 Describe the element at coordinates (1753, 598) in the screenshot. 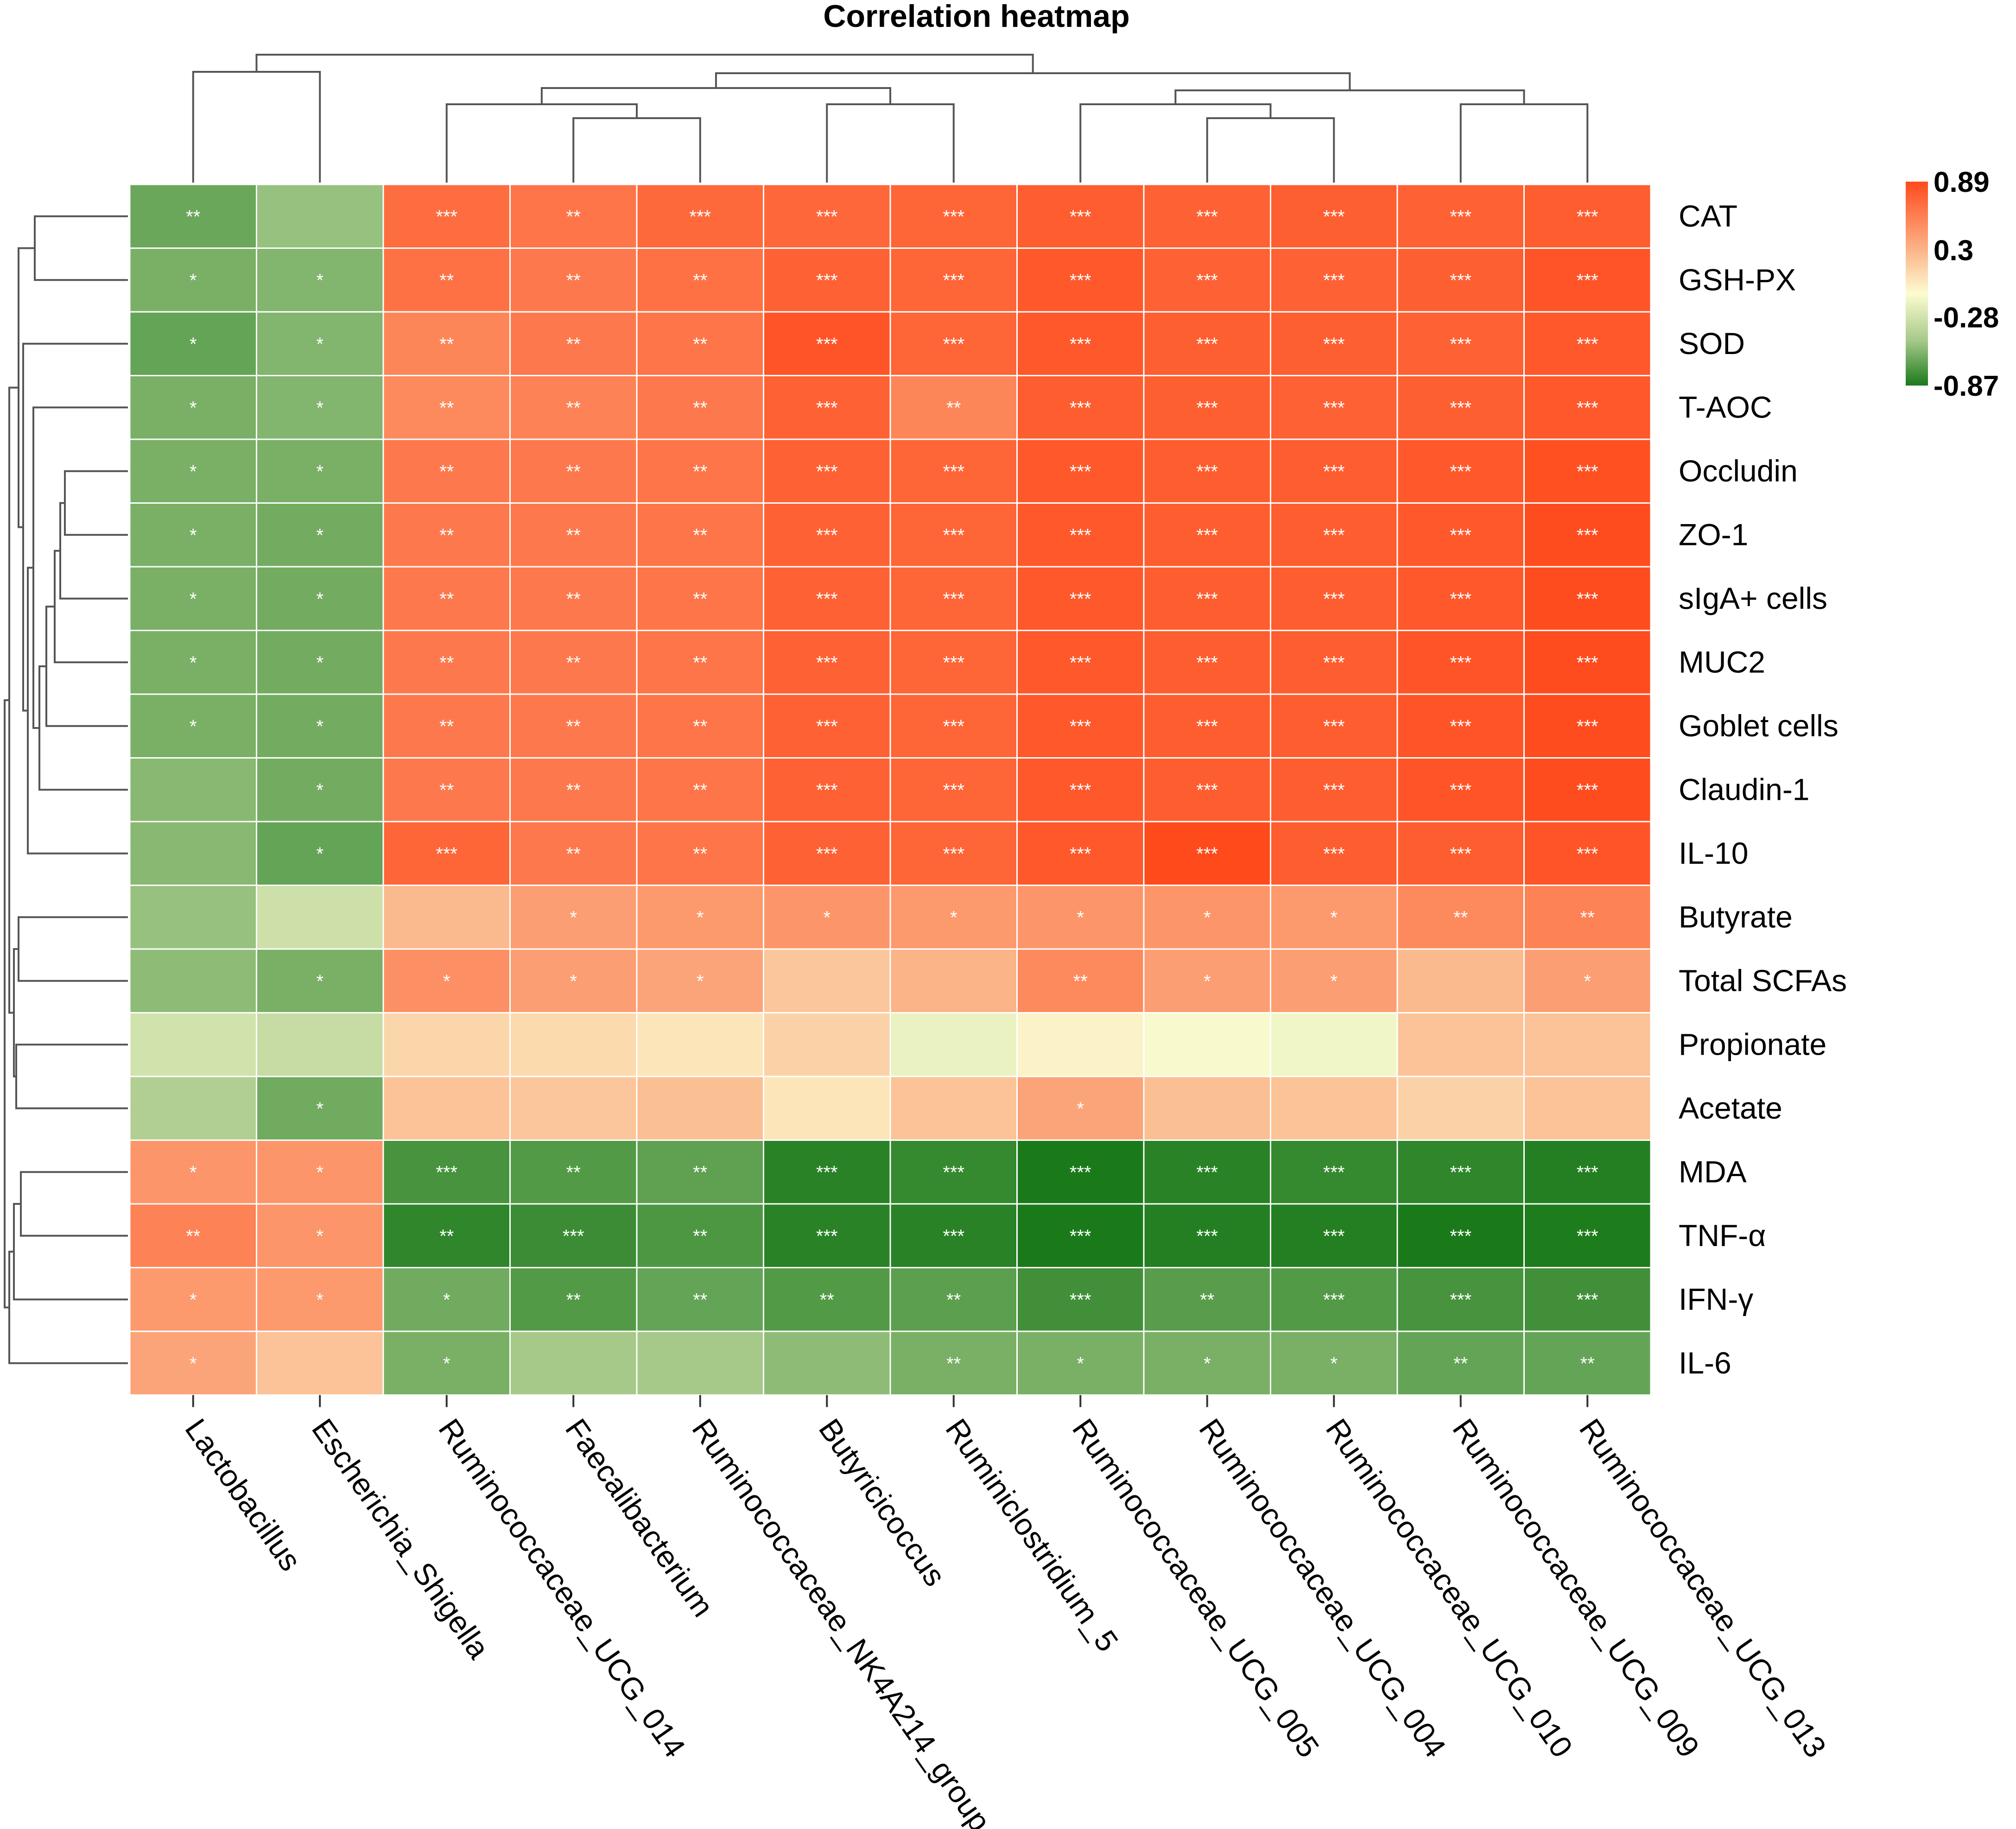

I see `row-label-siga-cells: sIgA+ cells` at that location.